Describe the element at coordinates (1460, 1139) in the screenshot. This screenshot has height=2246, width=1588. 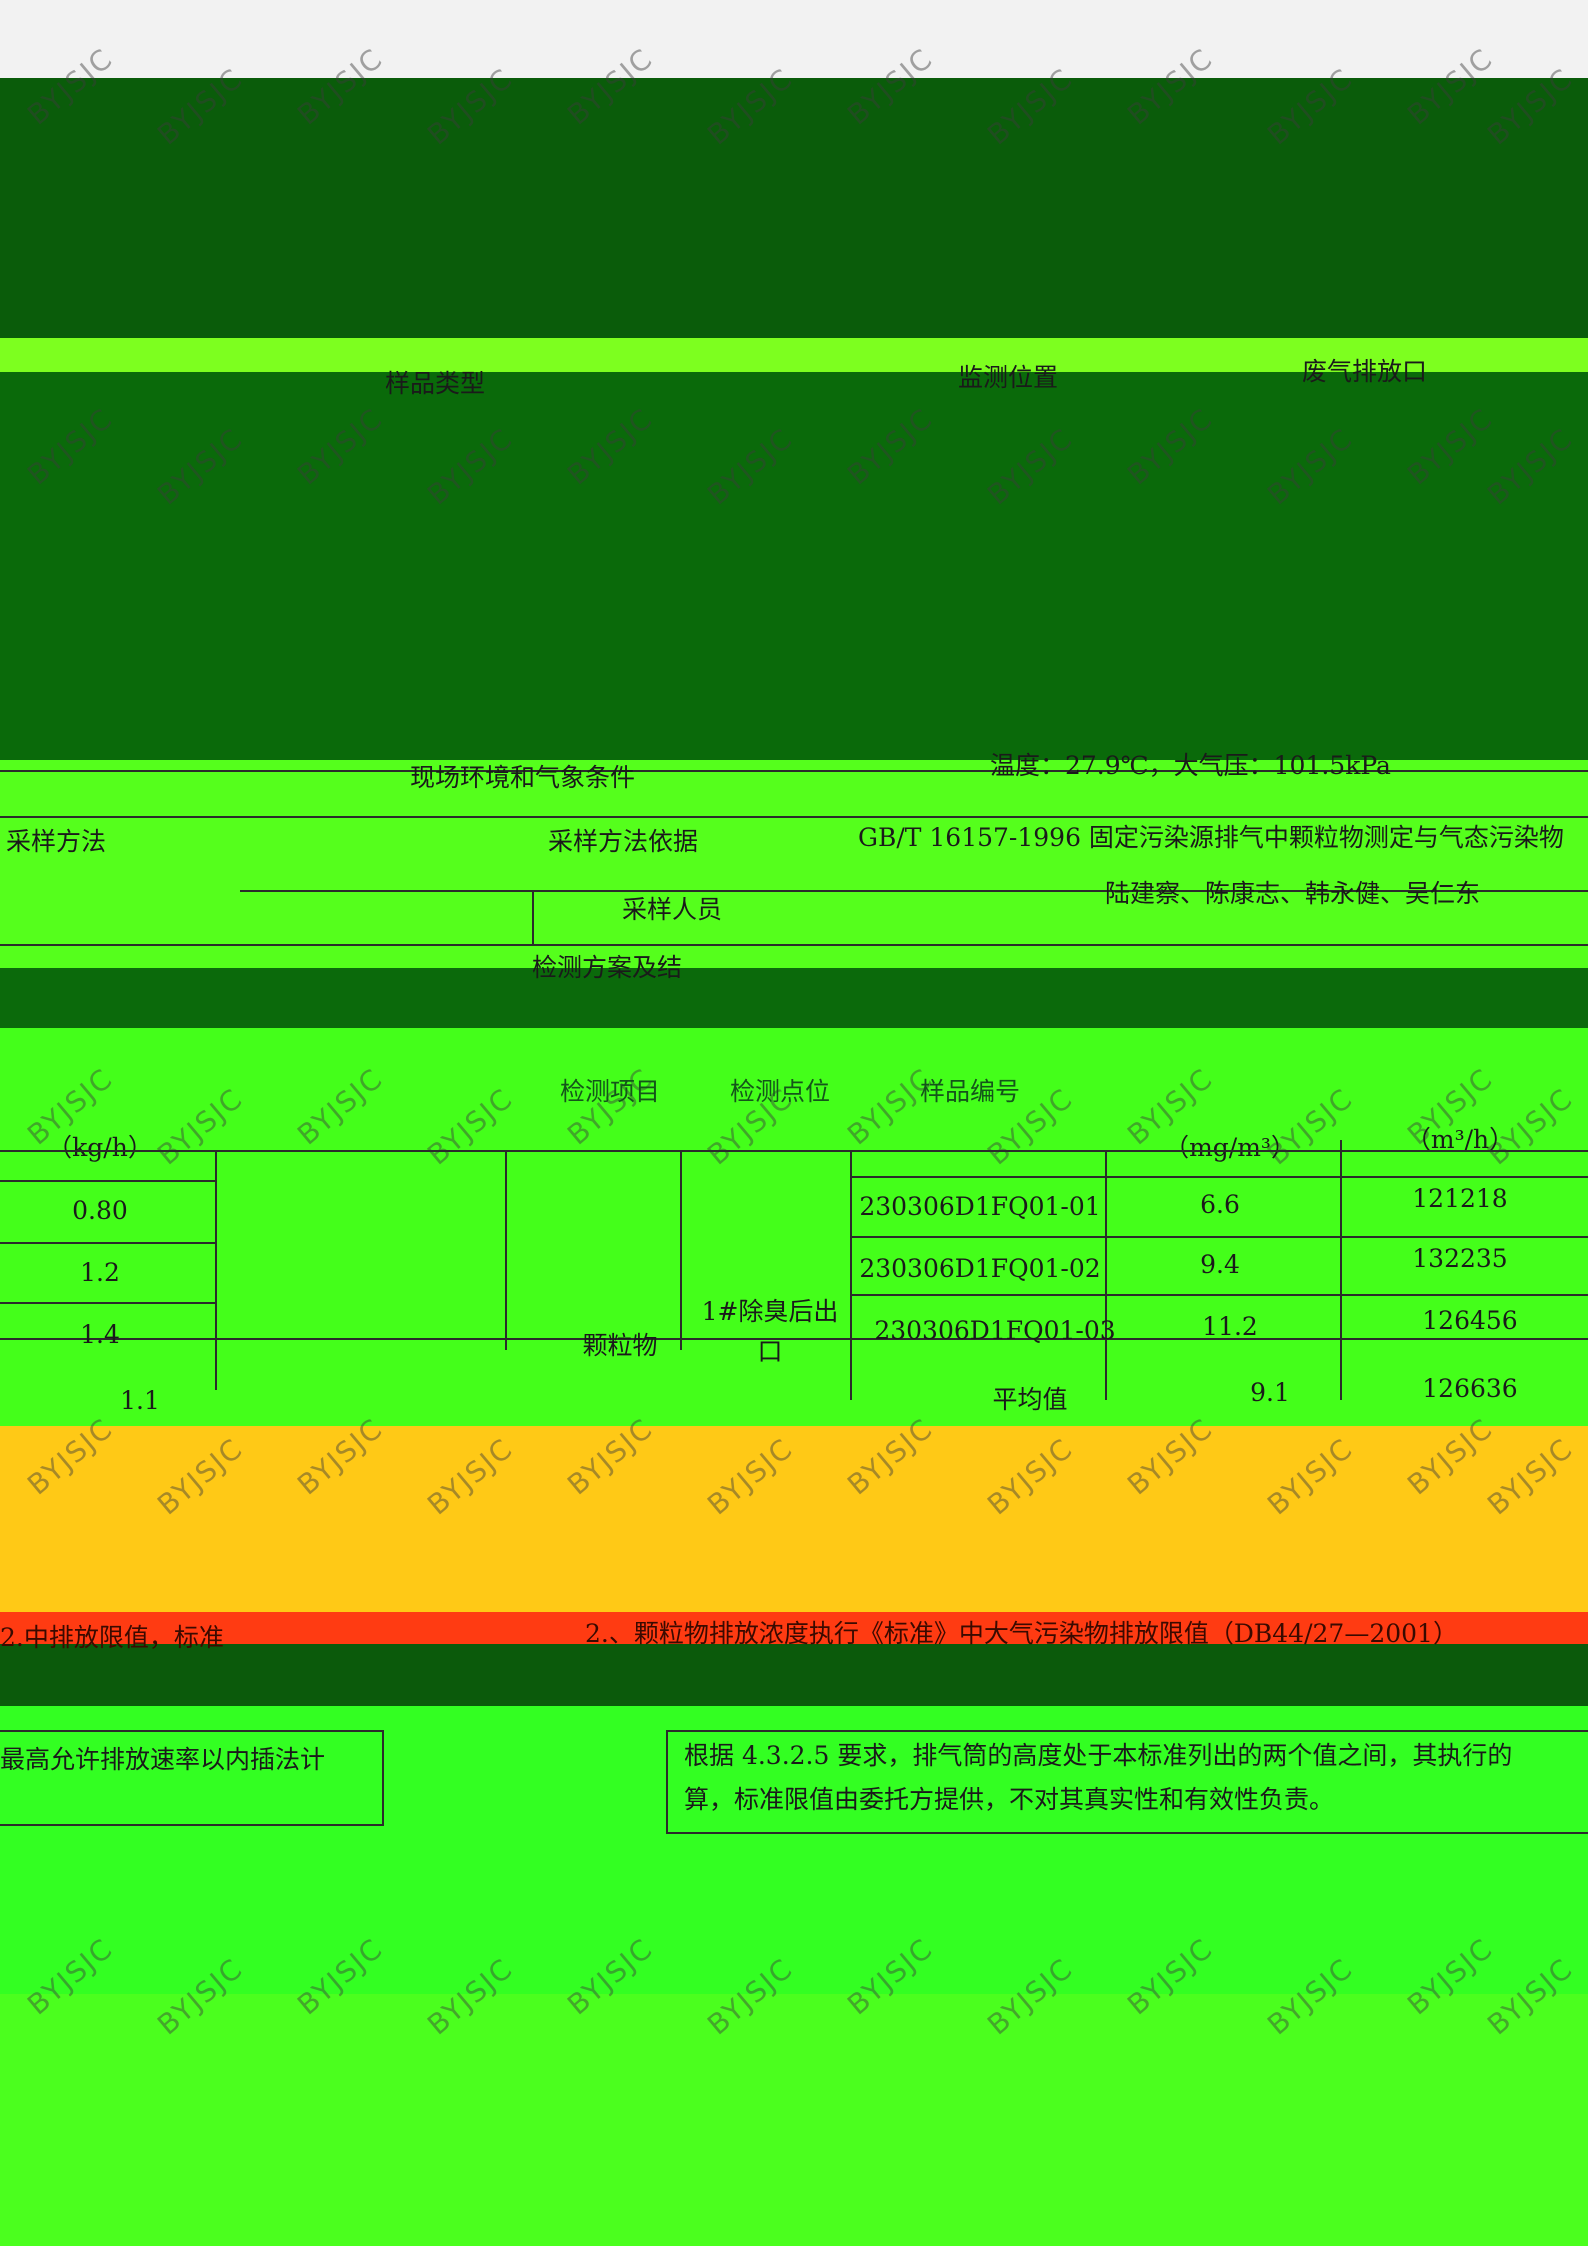
I see `header-flow-unit: （m³/h）` at that location.